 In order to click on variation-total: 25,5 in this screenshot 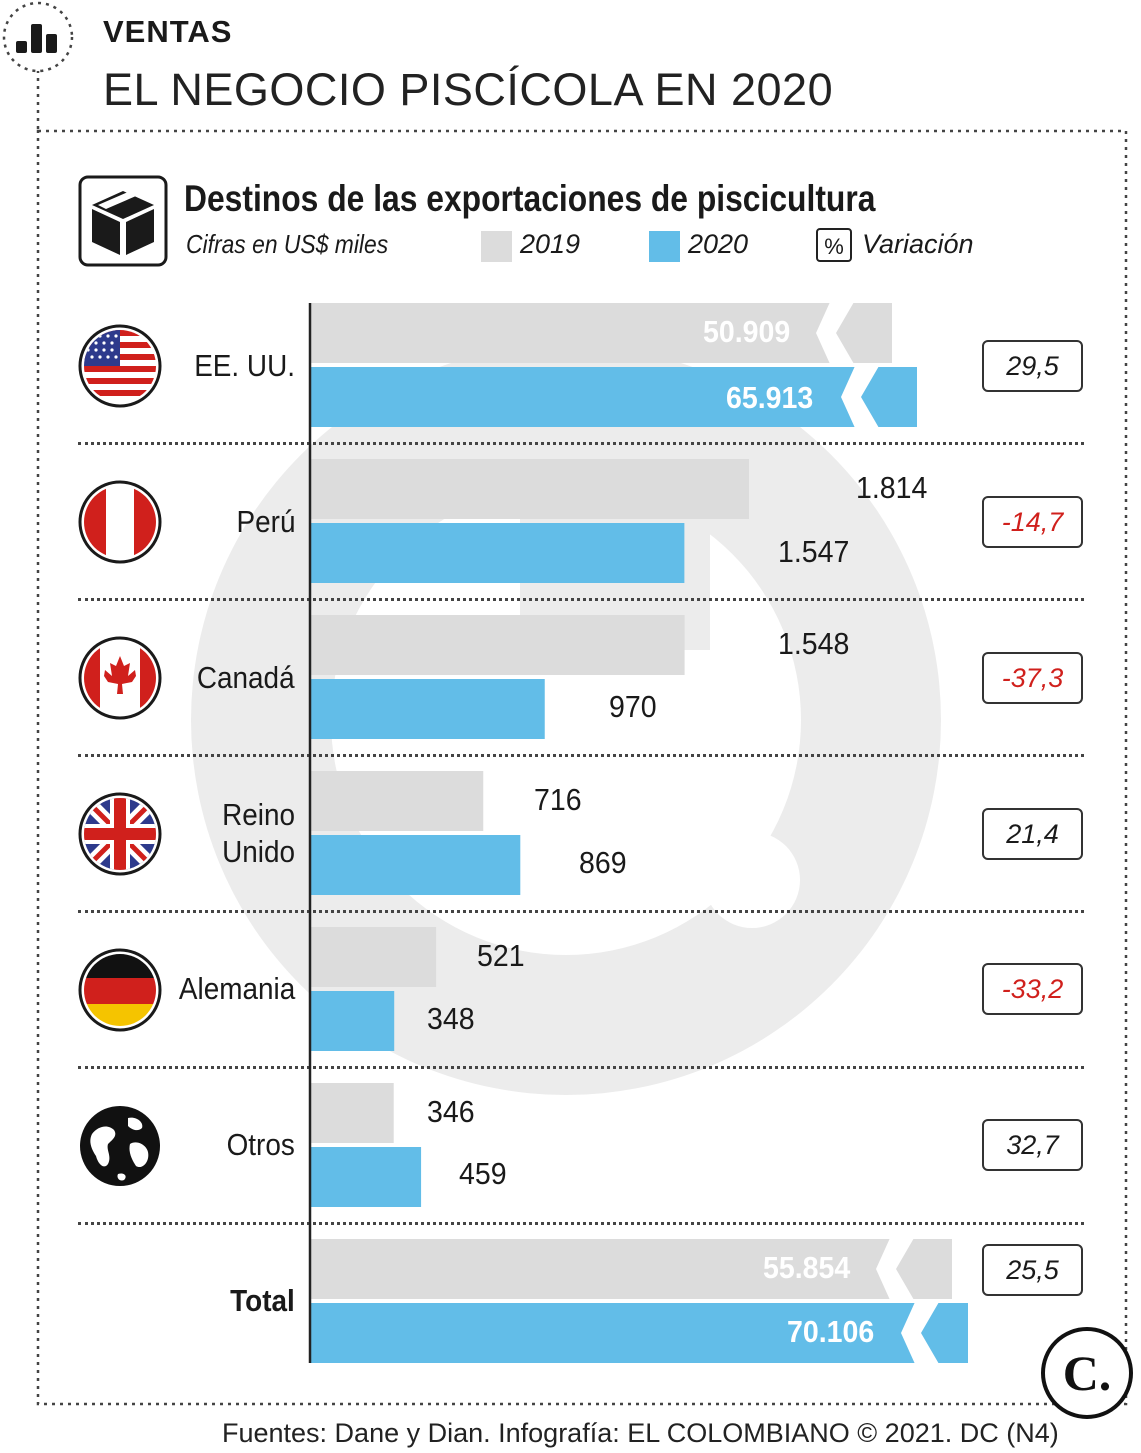, I will do `click(1032, 1270)`.